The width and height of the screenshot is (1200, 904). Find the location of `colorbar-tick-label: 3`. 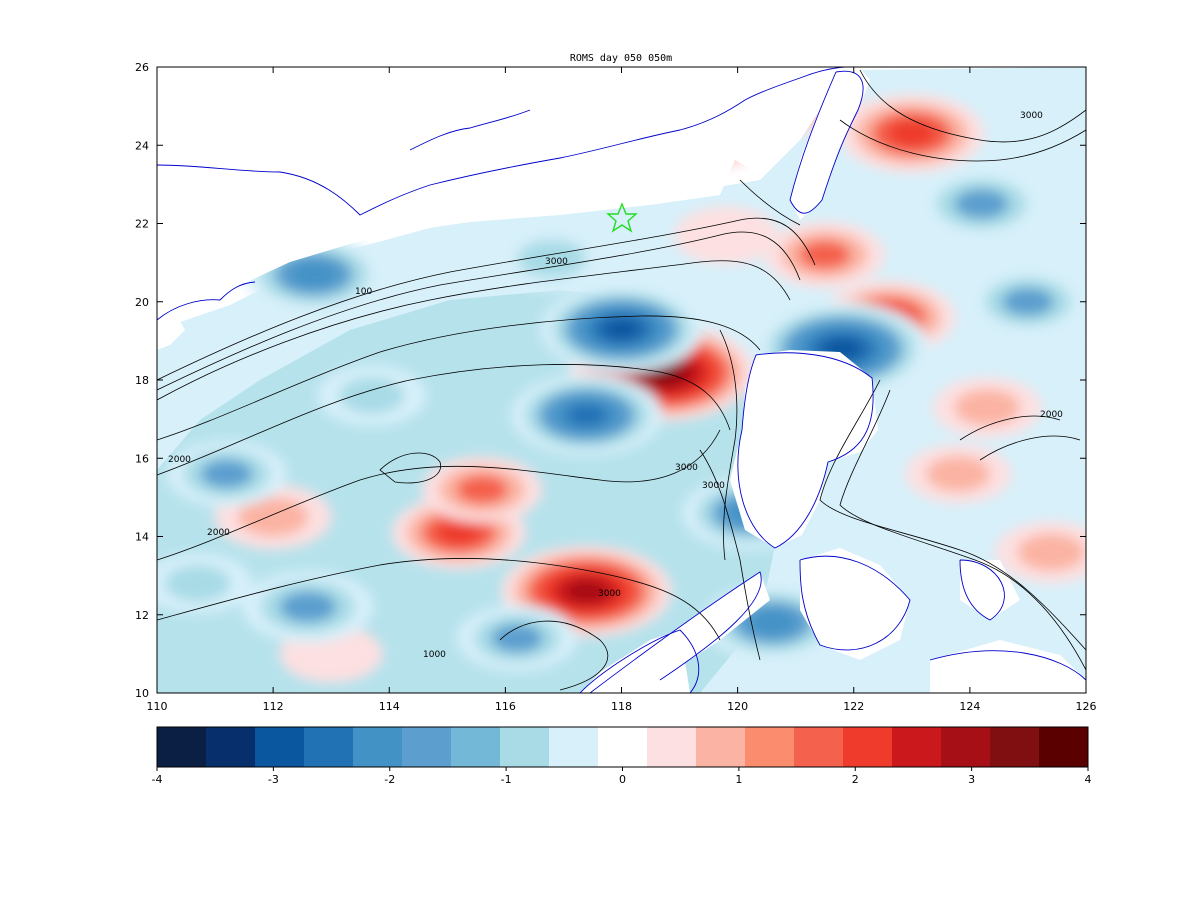

colorbar-tick-label: 3 is located at coordinates (971, 779).